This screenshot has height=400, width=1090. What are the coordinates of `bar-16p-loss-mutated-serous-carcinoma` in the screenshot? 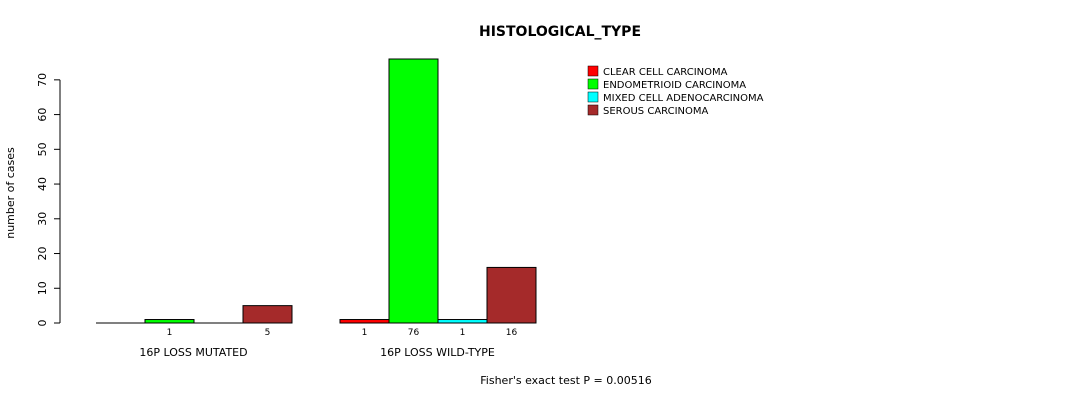 It's located at (267, 314).